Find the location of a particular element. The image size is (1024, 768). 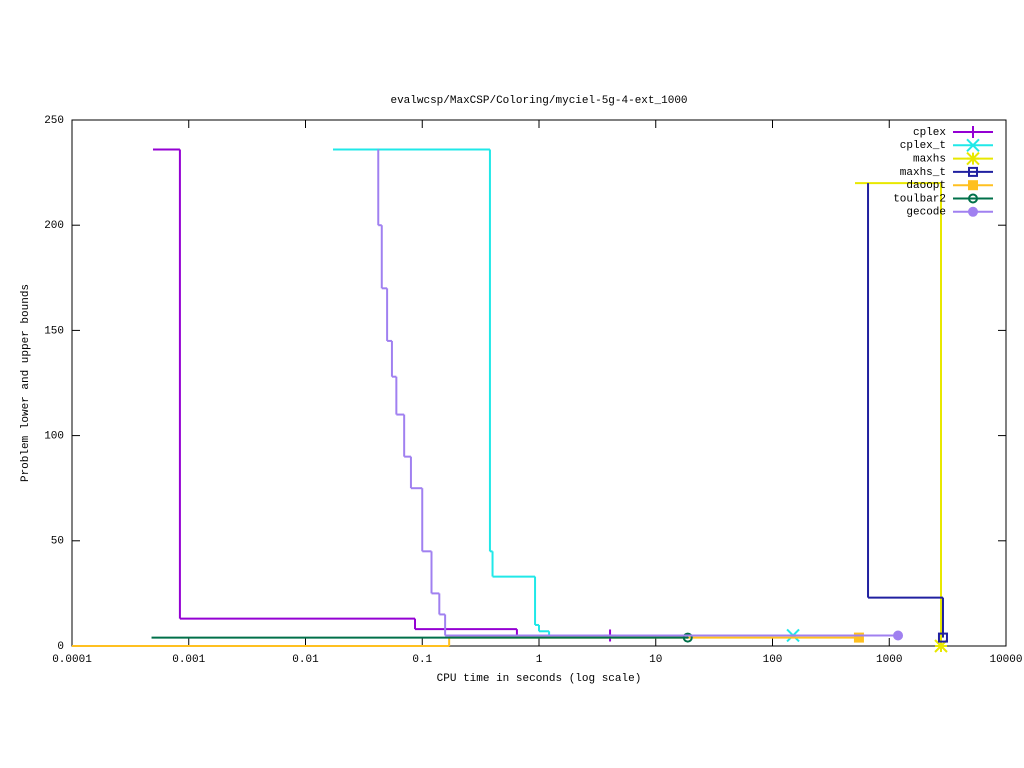

legend-label: gecode is located at coordinates (926, 213).